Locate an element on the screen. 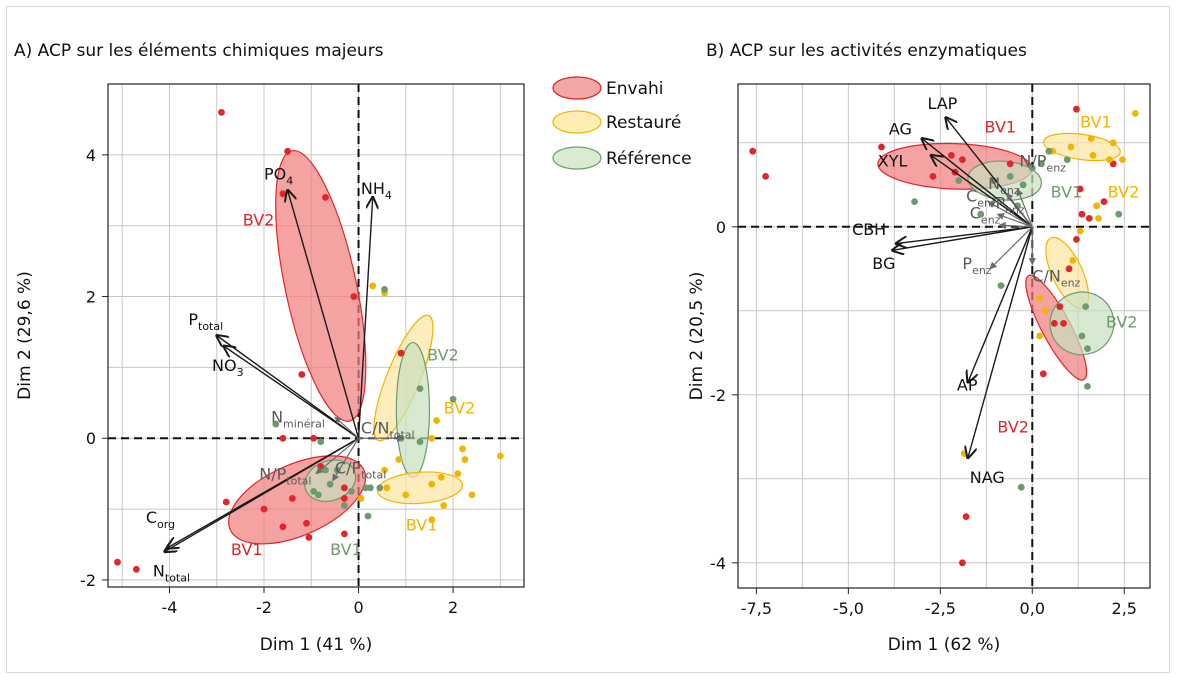 The width and height of the screenshot is (1177, 679). x-tick-label: 0,0 is located at coordinates (1032, 608).